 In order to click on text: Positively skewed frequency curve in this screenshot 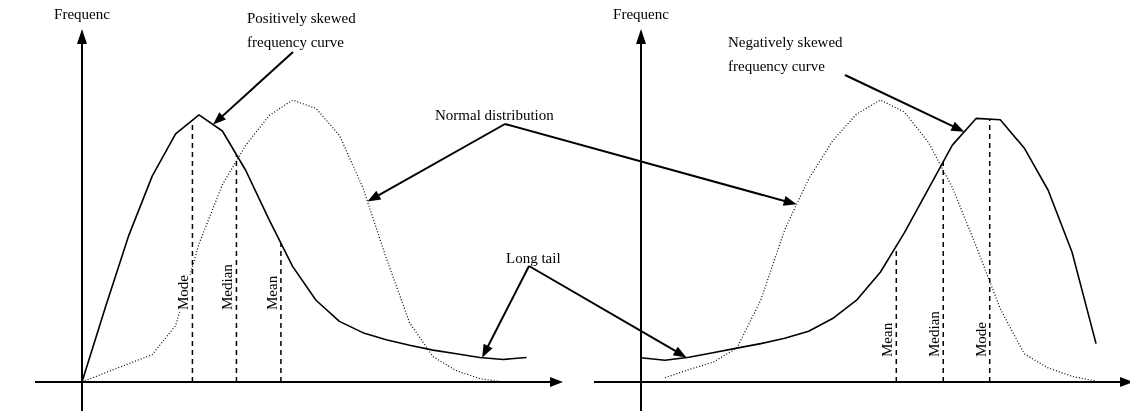, I will do `click(302, 30)`.